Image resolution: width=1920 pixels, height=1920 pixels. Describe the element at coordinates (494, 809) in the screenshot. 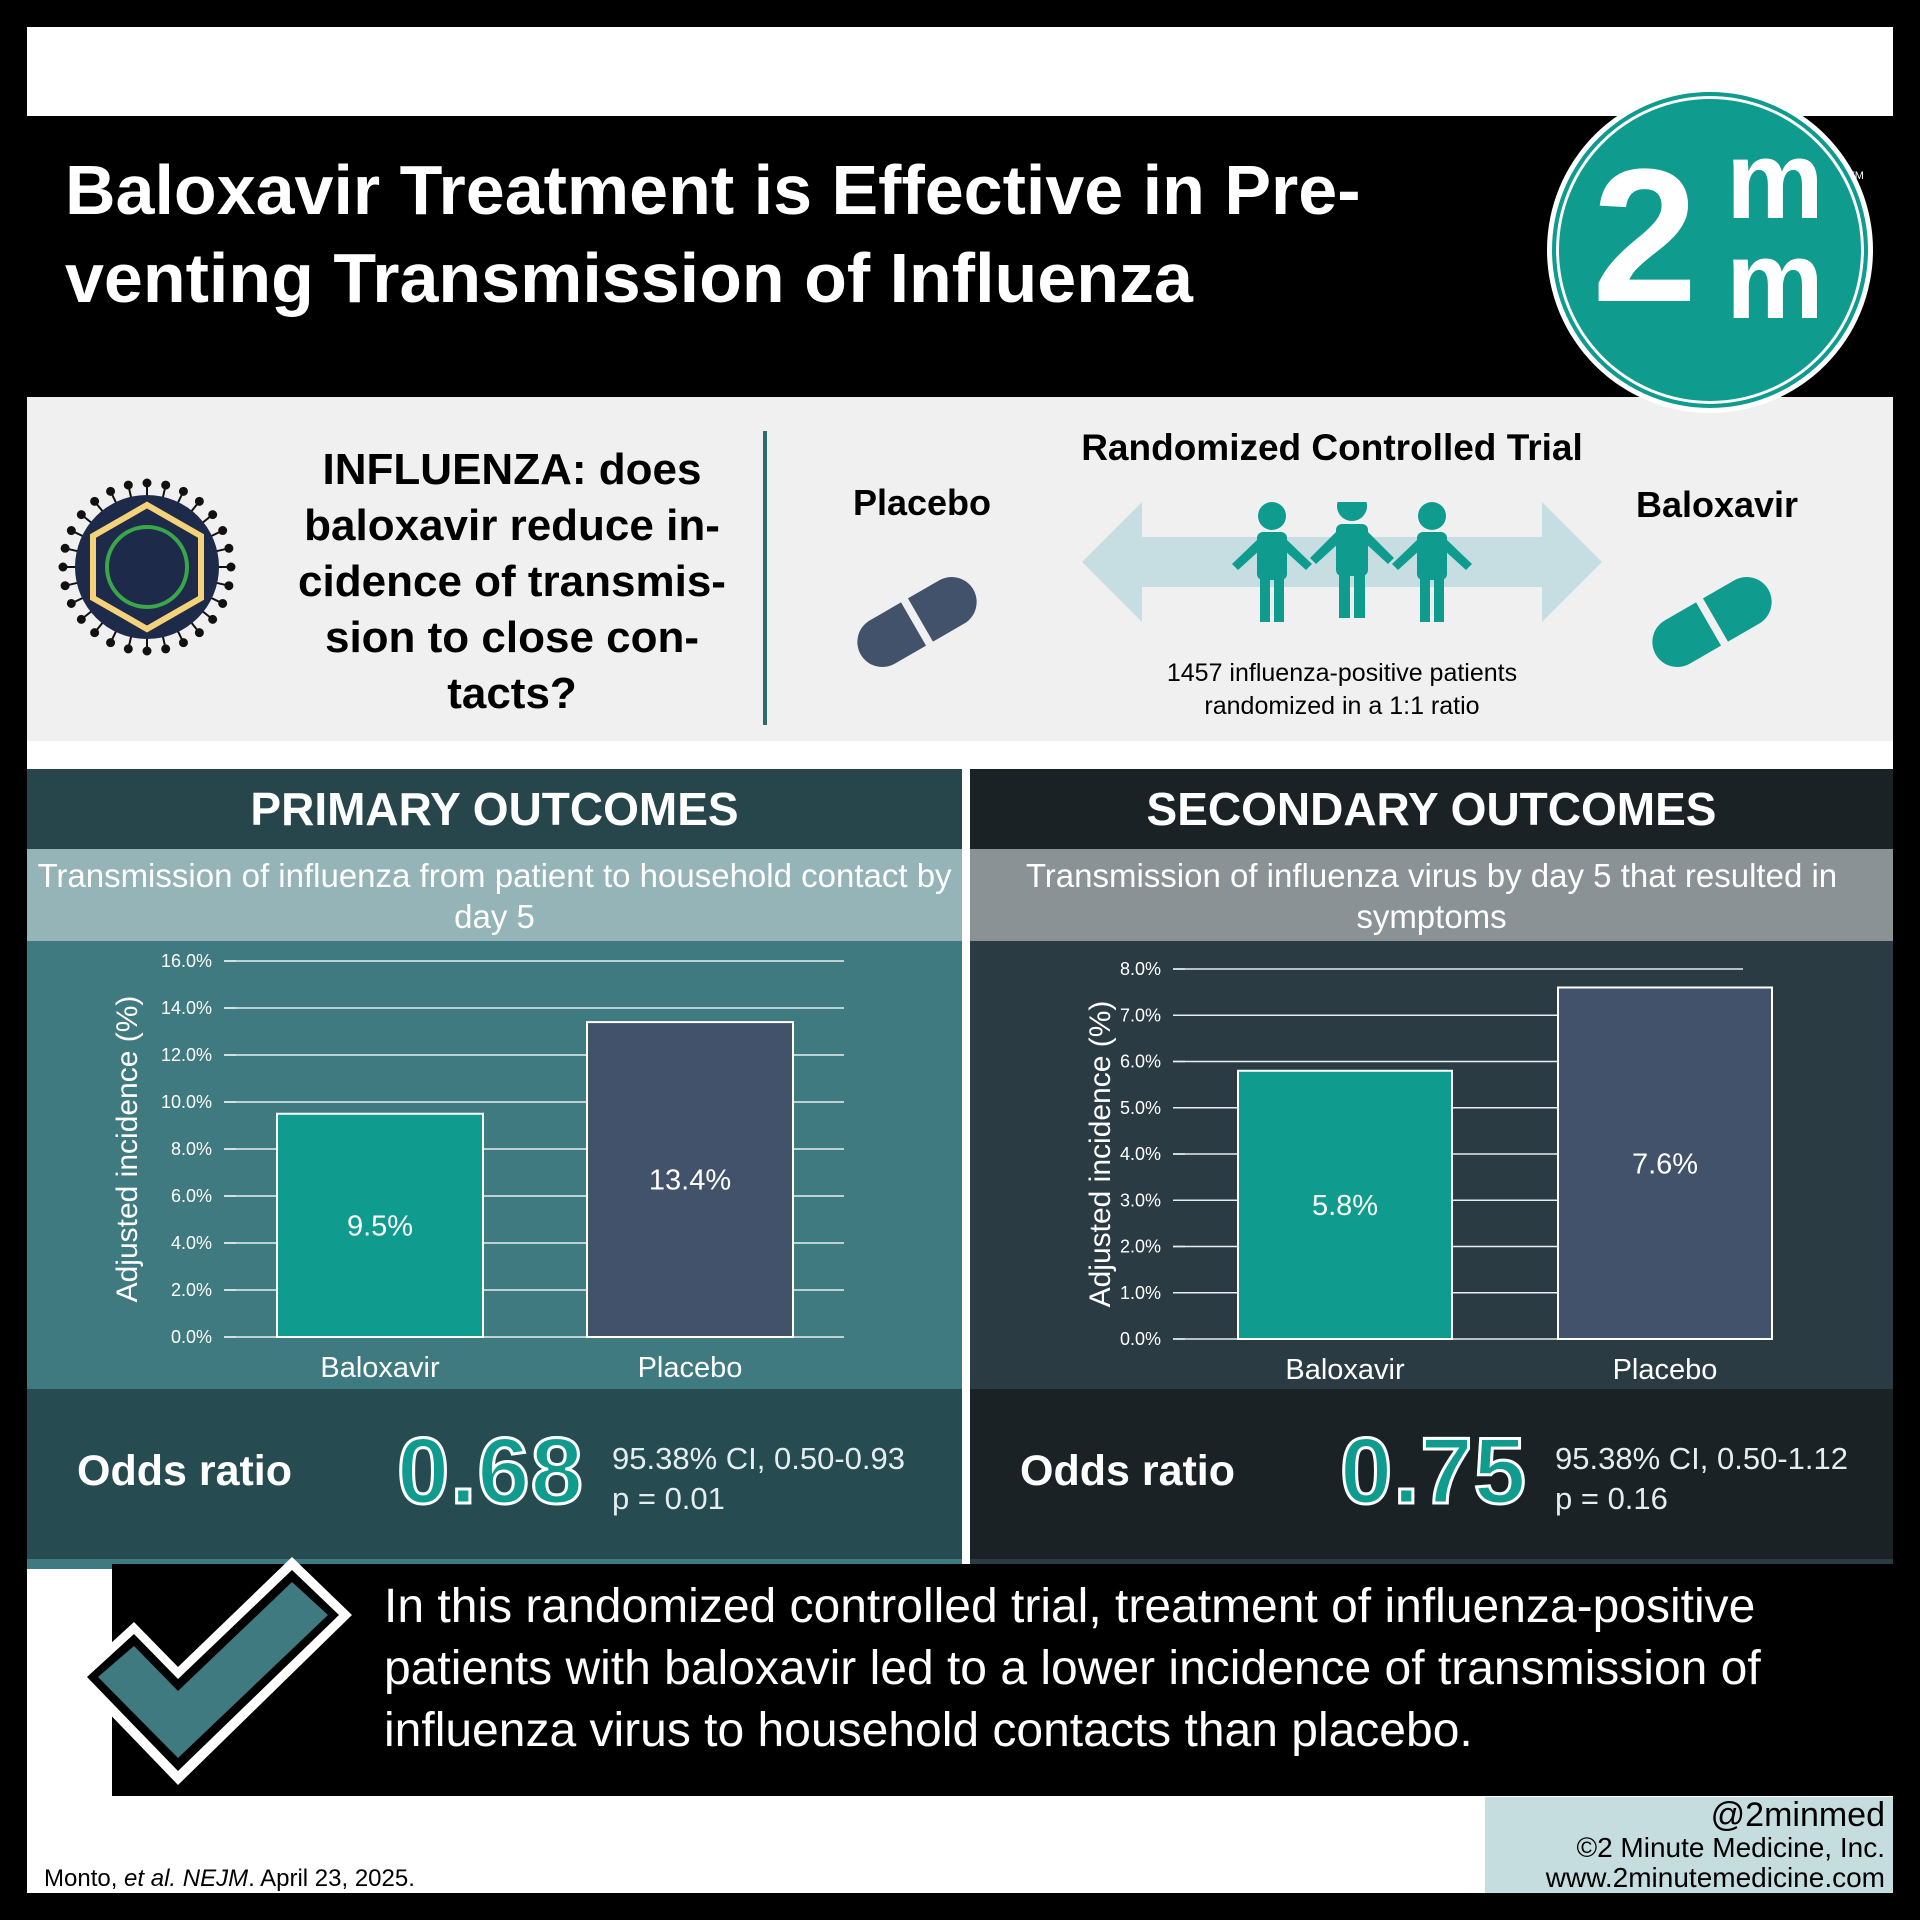

I see `panel-heading: PRIMARY OUTCOMES` at that location.